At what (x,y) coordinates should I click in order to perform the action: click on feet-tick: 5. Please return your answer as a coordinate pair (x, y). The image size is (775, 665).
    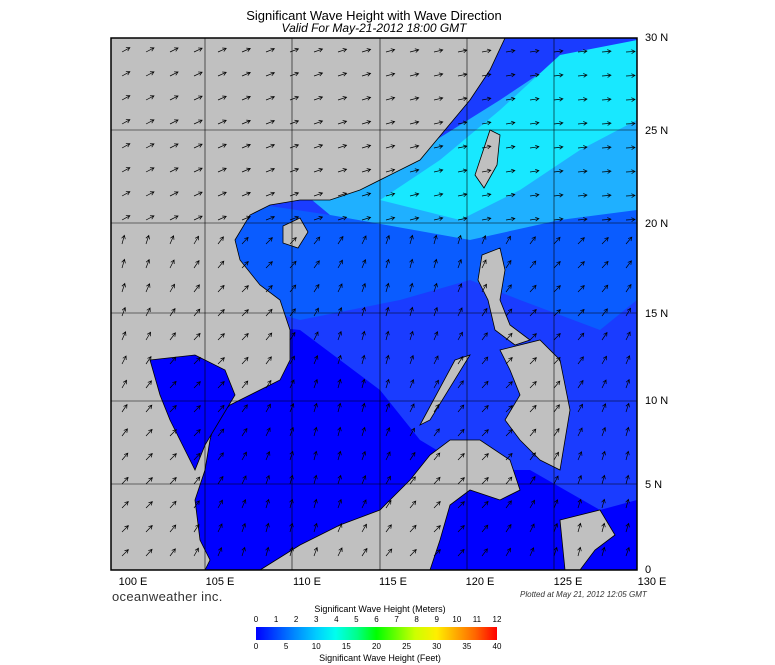
    Looking at the image, I should click on (286, 646).